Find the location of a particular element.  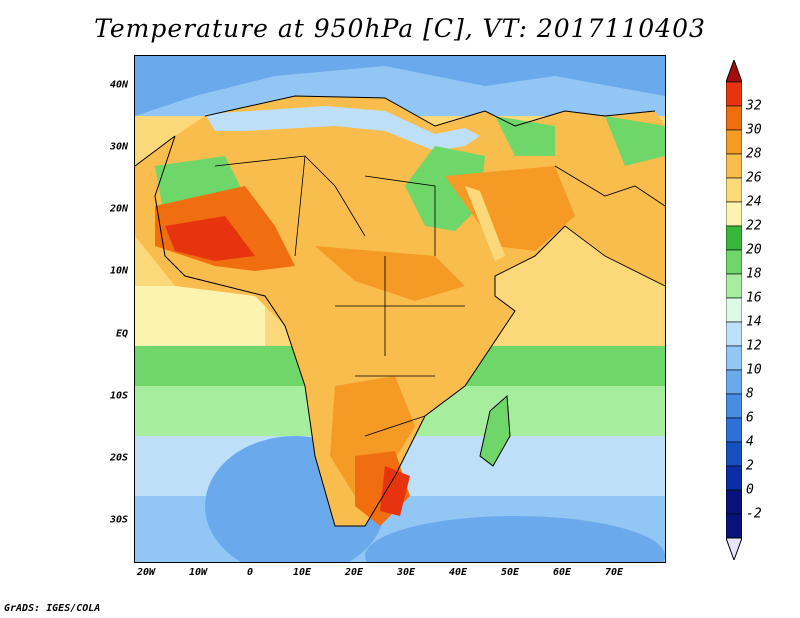

lat-label: 10S is located at coordinates (118, 396).